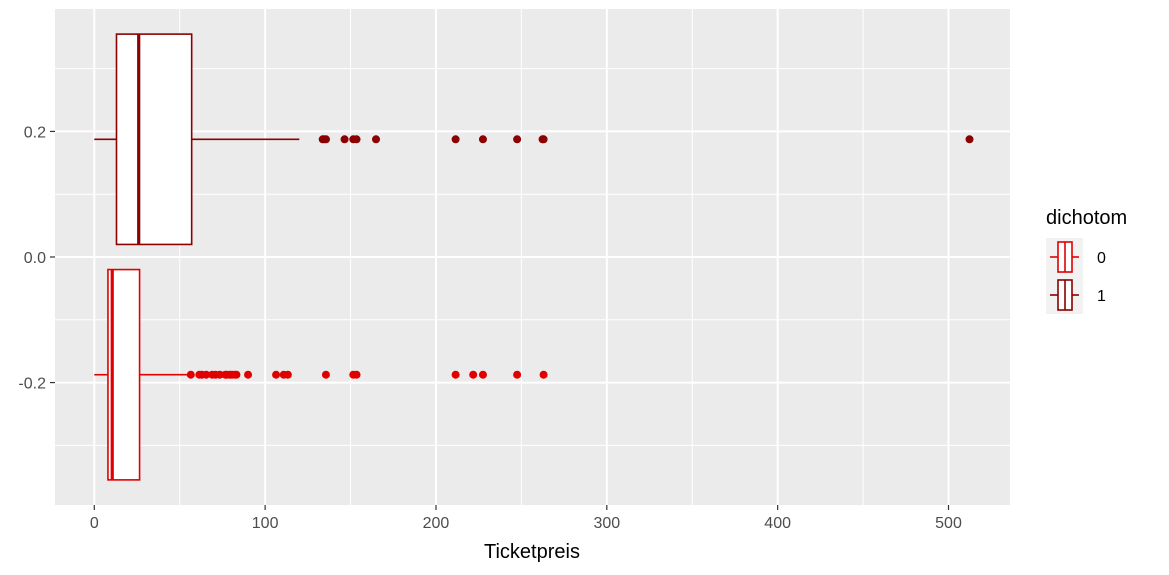 Image resolution: width=1169 pixels, height=575 pixels. I want to click on legend-label: 1, so click(1101, 296).